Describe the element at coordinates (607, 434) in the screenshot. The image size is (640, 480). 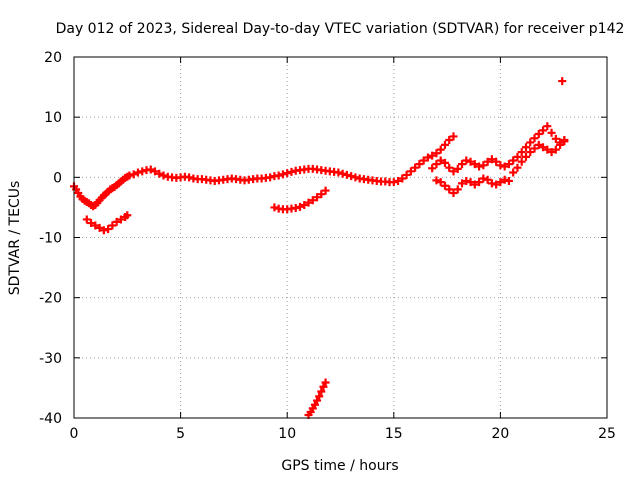
I see `x-tick-label: 25` at that location.